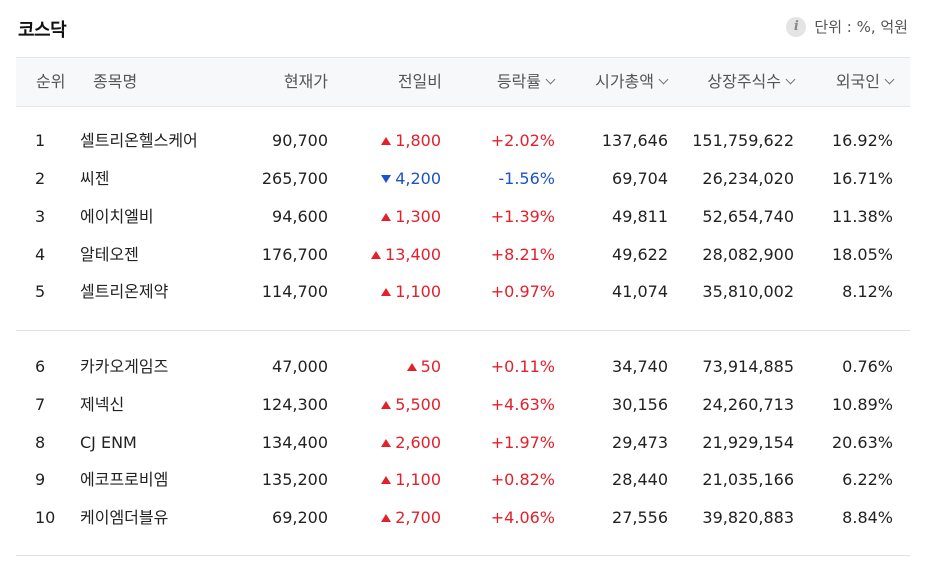 The height and width of the screenshot is (568, 930). What do you see at coordinates (117, 216) in the screenshot?
I see `stock-name-link: 에이치엘비` at bounding box center [117, 216].